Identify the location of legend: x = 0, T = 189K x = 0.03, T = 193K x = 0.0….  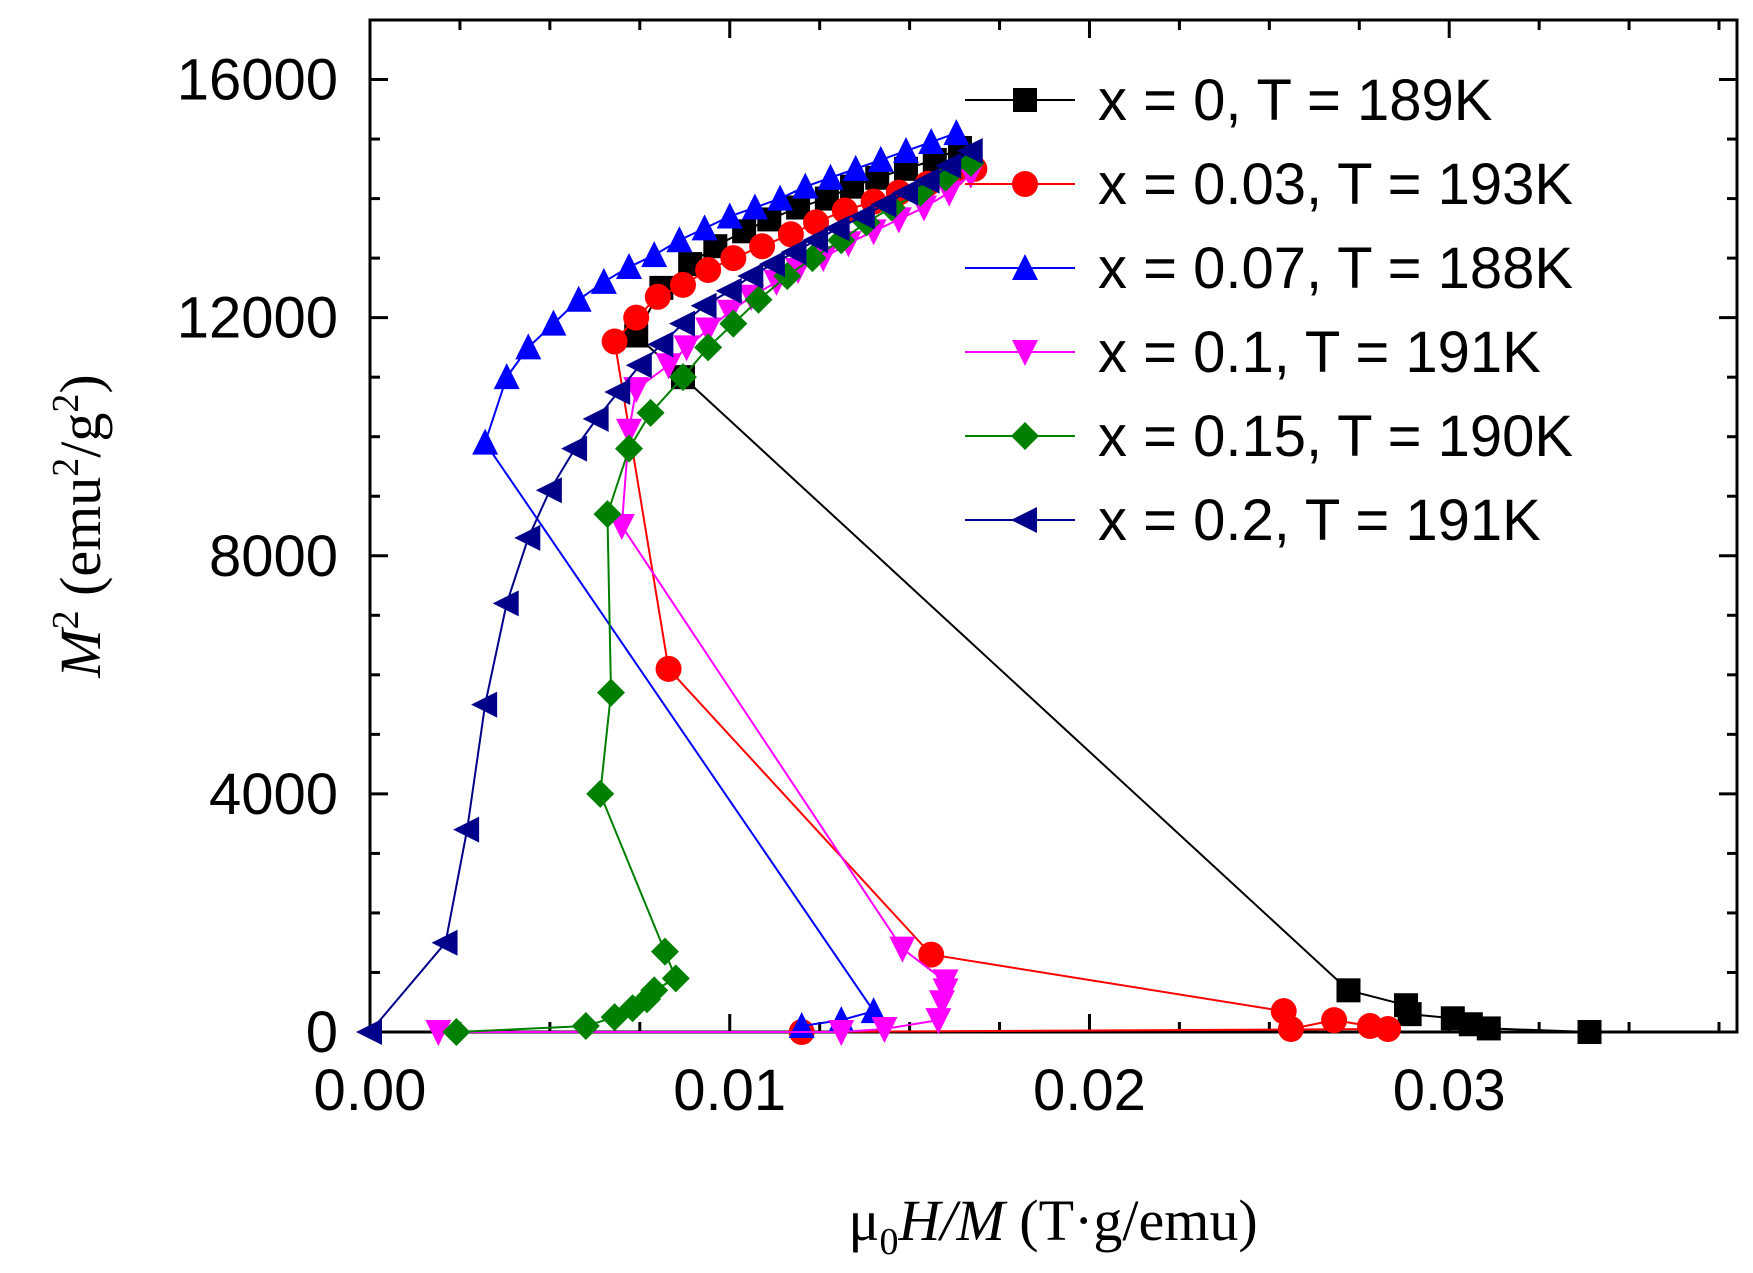
(1269, 310).